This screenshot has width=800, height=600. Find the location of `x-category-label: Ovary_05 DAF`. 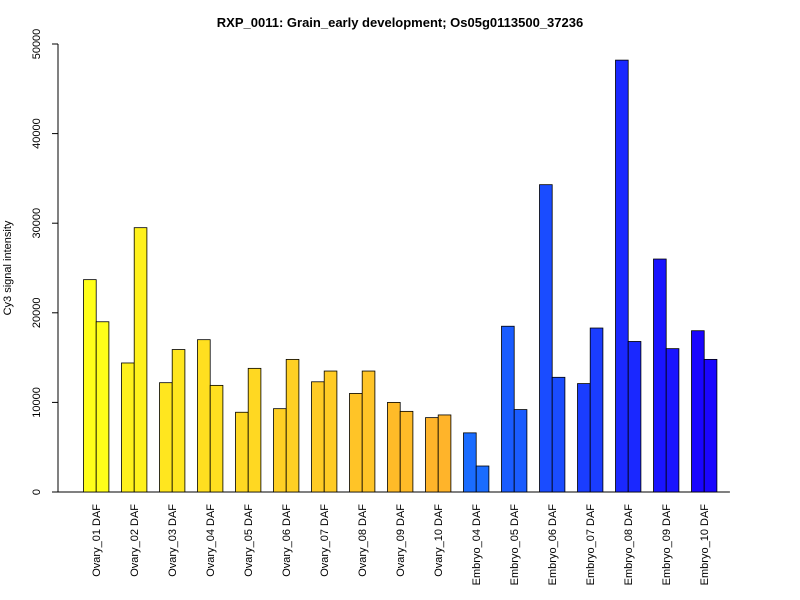

x-category-label: Ovary_05 DAF is located at coordinates (249, 540).